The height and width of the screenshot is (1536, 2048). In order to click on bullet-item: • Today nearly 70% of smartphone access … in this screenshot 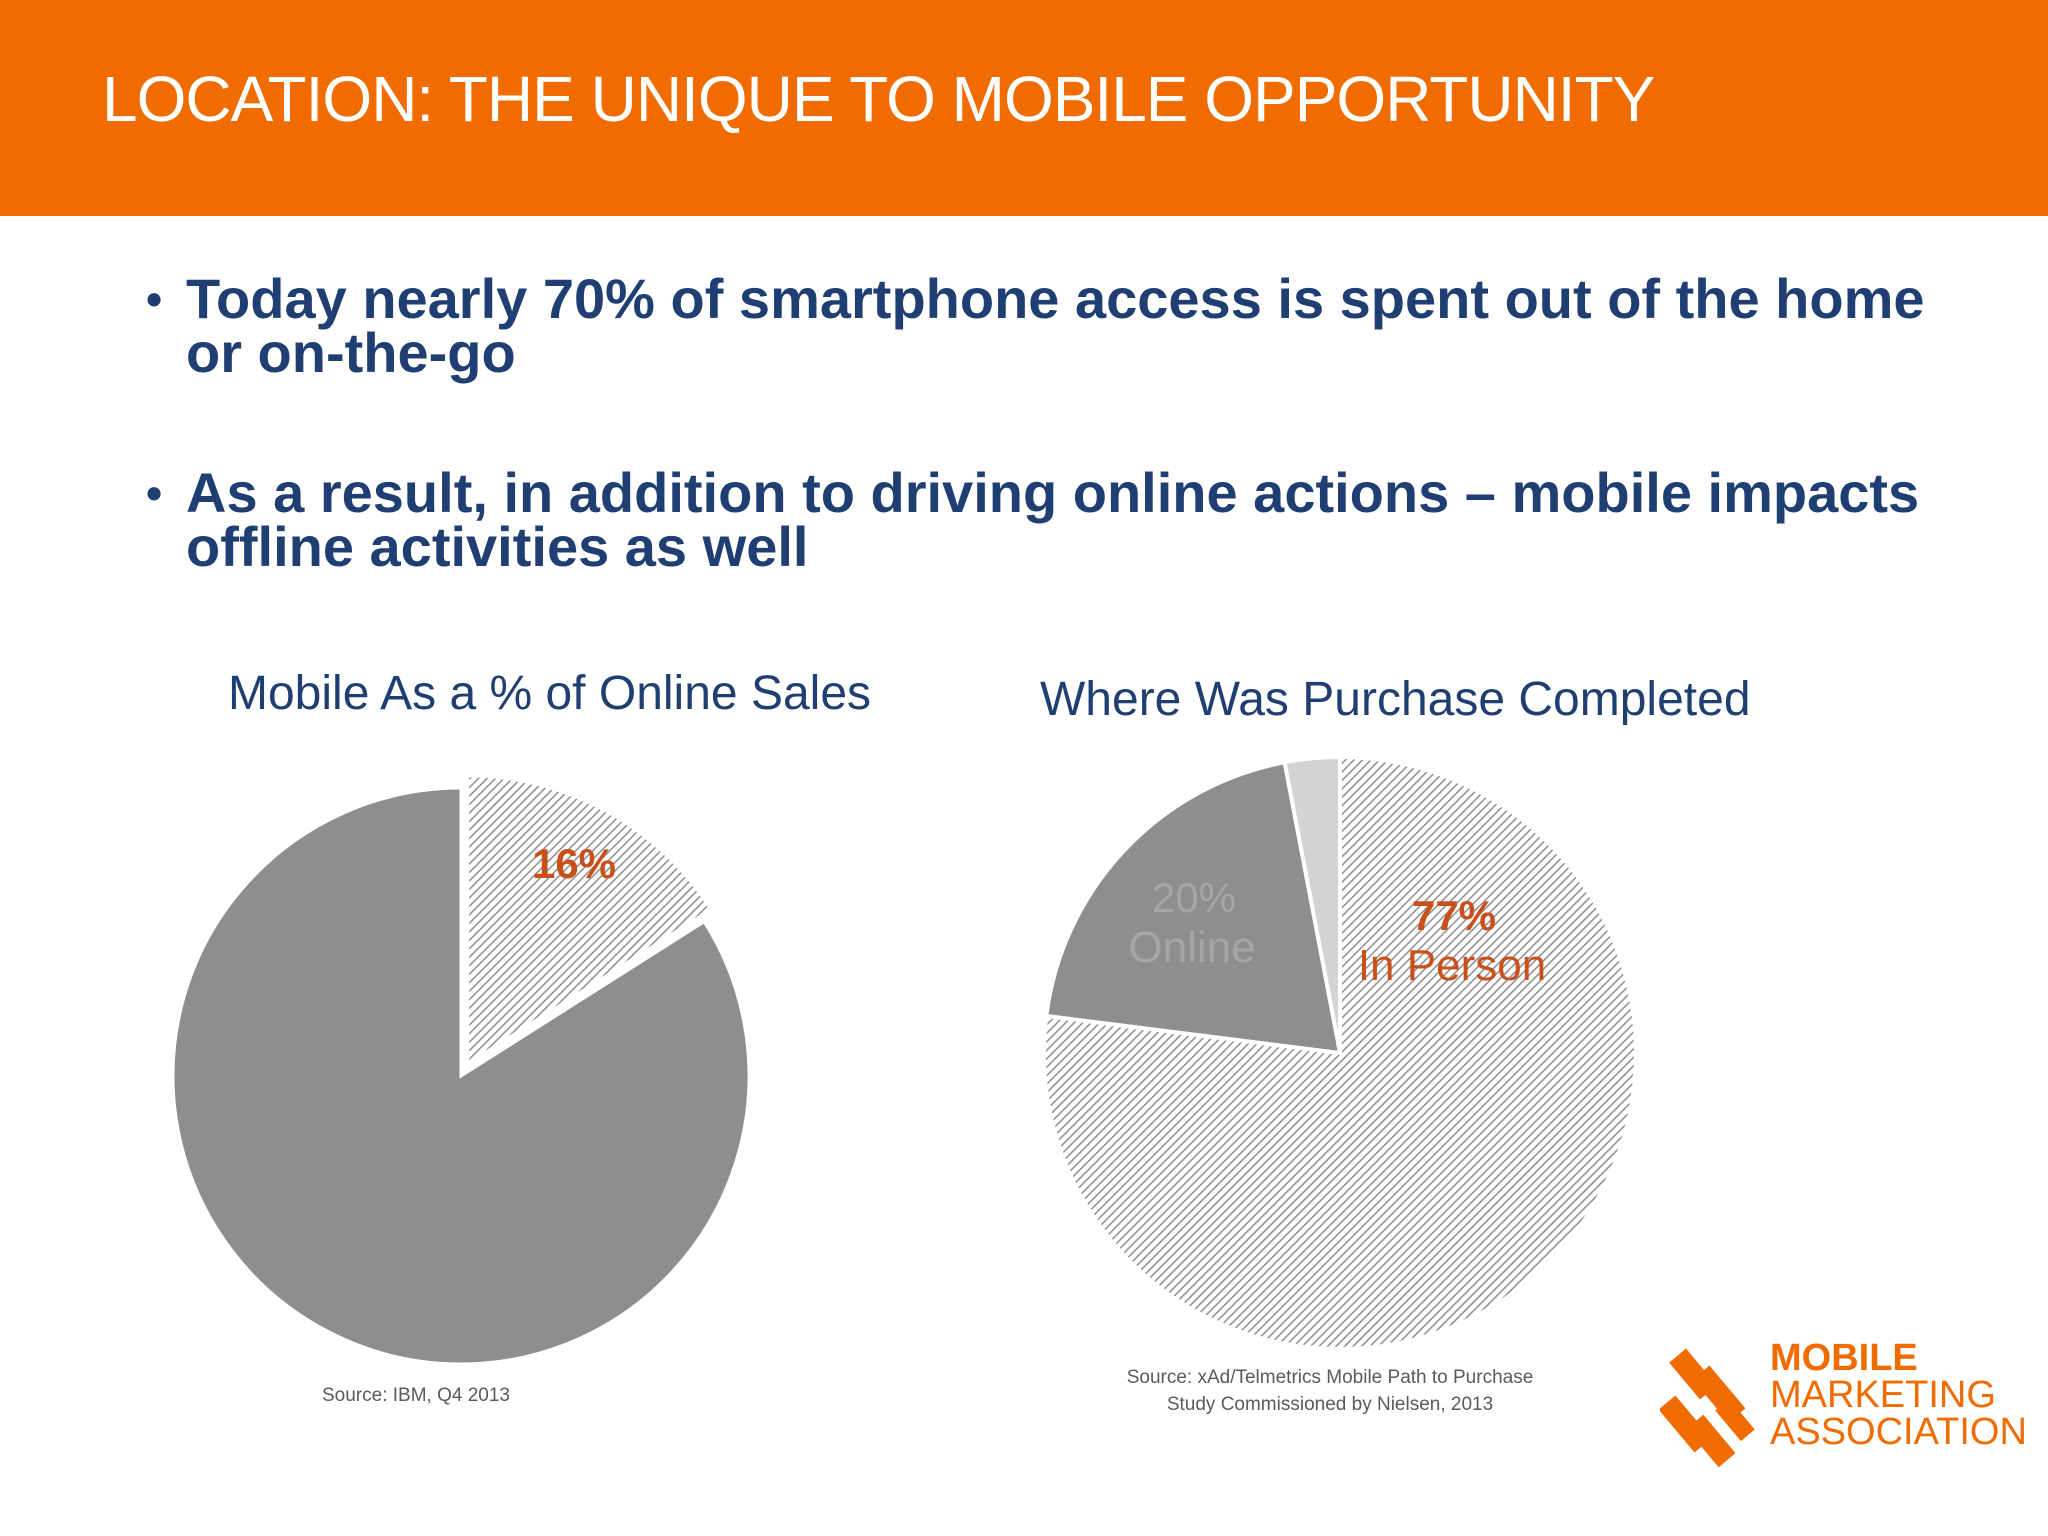, I will do `click(1040, 326)`.